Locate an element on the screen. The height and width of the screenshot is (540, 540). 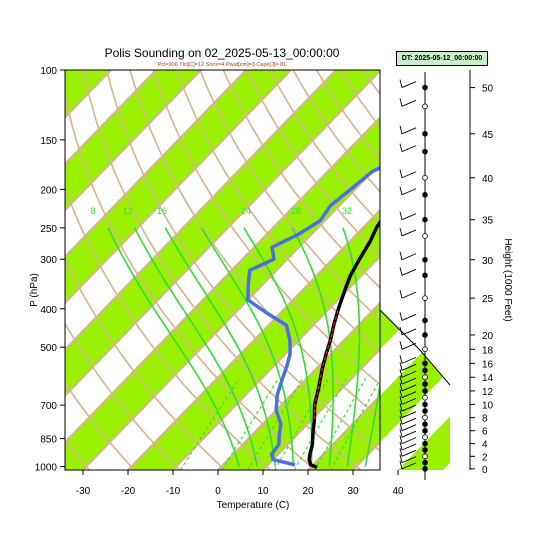
y-tick-label: 300 is located at coordinates (48, 260).